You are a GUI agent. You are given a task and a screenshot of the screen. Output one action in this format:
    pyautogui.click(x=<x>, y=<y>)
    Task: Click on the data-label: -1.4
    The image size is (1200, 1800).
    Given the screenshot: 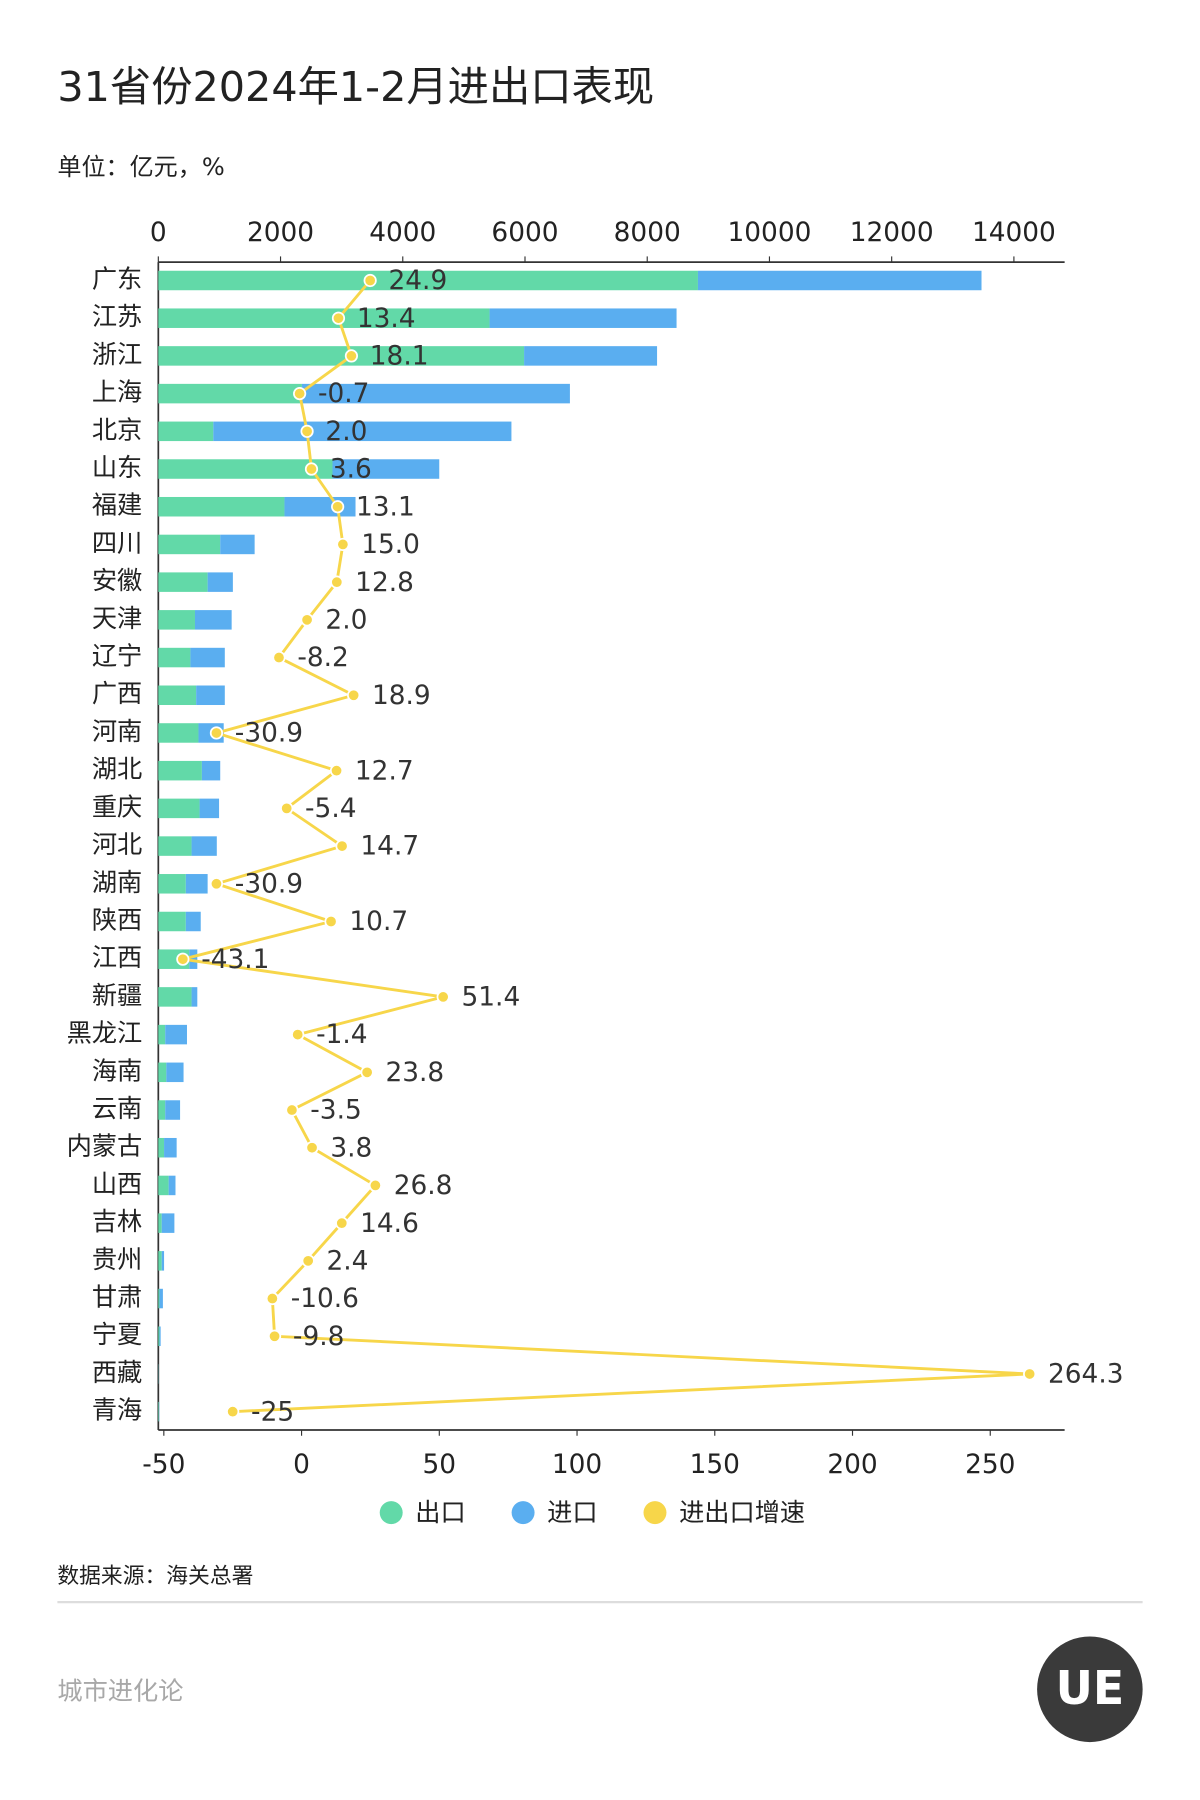 What is the action you would take?
    pyautogui.click(x=341, y=1035)
    